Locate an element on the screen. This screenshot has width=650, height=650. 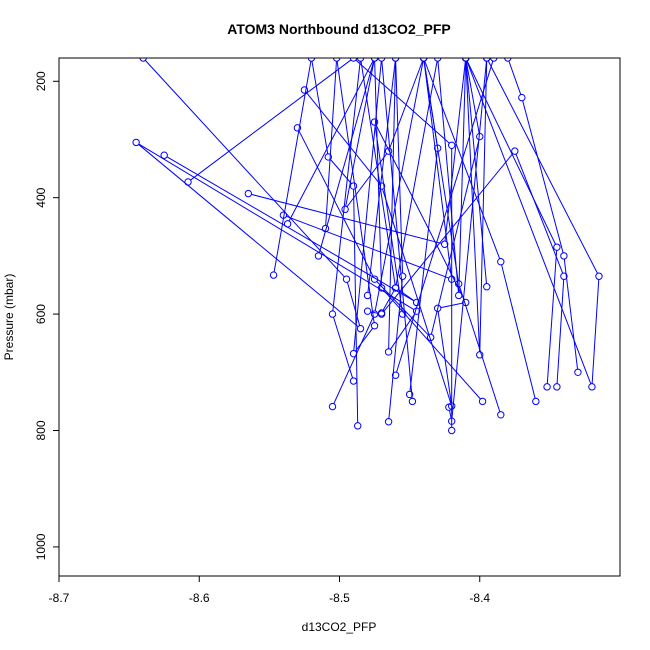
series-2-segment is located at coordinates (271, 120).